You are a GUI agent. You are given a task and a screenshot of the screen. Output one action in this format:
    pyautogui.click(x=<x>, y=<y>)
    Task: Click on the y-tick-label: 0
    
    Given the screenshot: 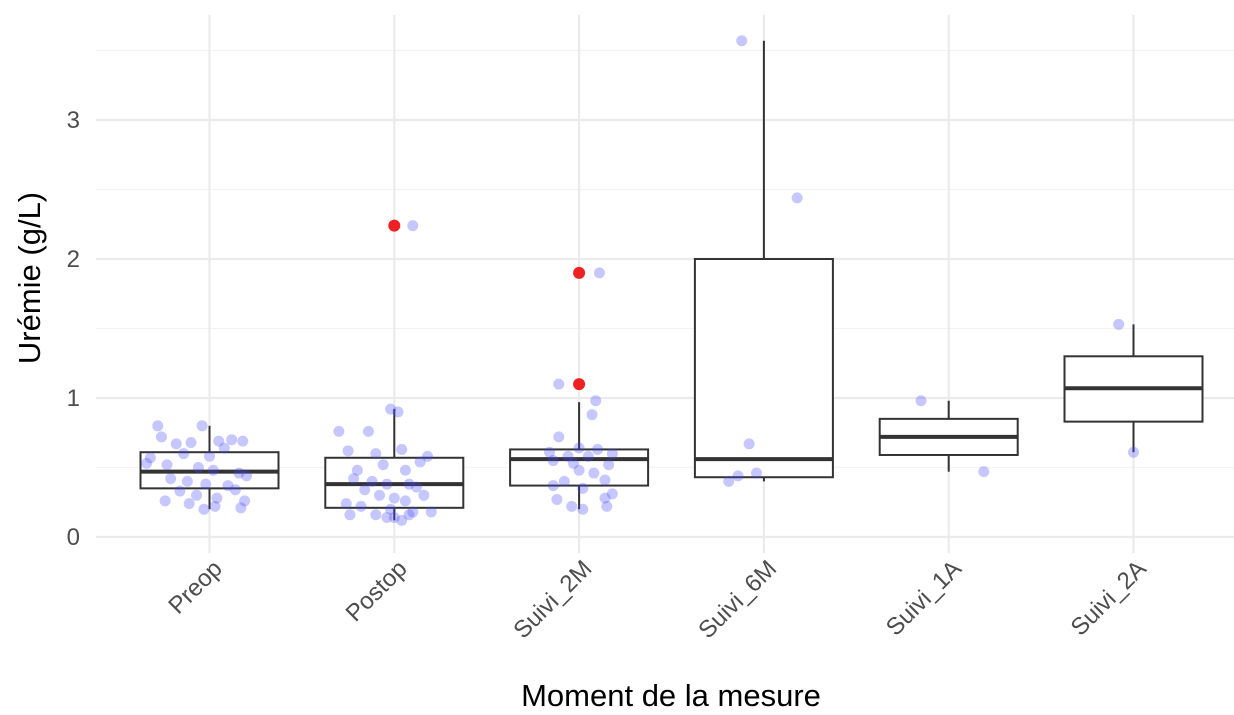 What is the action you would take?
    pyautogui.click(x=73, y=537)
    